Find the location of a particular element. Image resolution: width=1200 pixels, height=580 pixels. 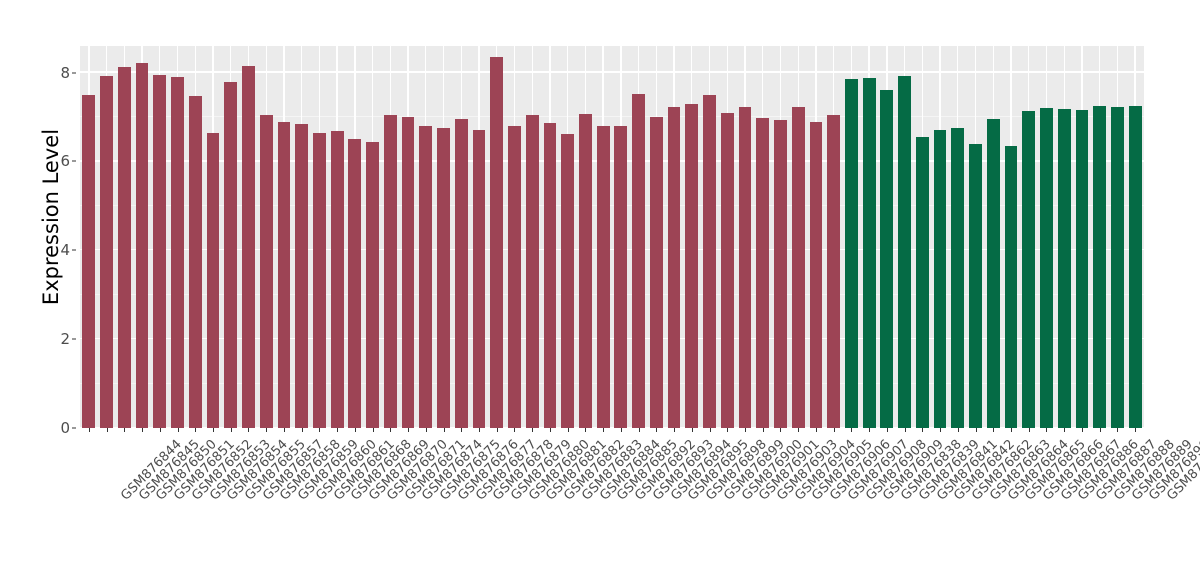

x-axis-tick-marks is located at coordinates (612, 430).